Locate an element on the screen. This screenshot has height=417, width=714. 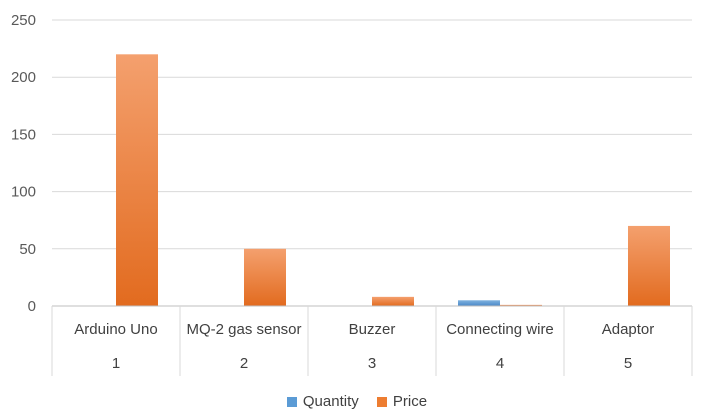
category-label: Connecting wire is located at coordinates (500, 329).